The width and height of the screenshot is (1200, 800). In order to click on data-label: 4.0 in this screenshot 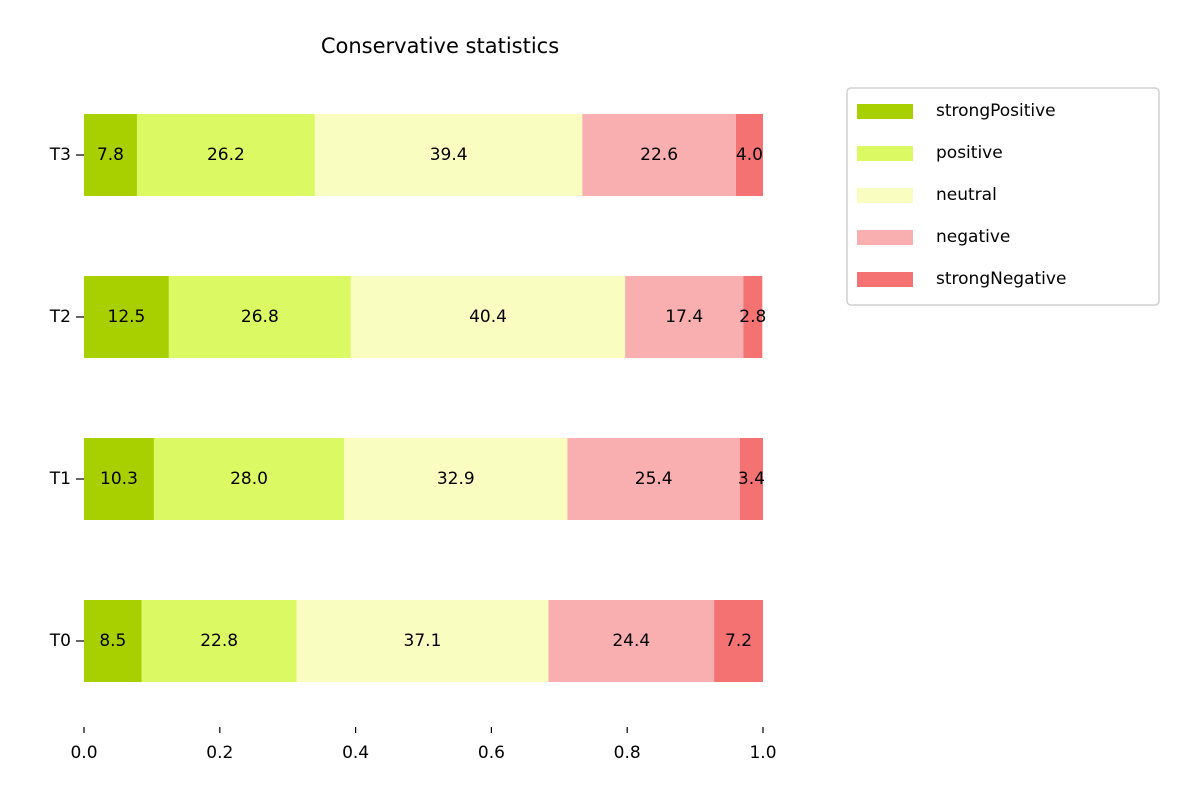, I will do `click(749, 155)`.